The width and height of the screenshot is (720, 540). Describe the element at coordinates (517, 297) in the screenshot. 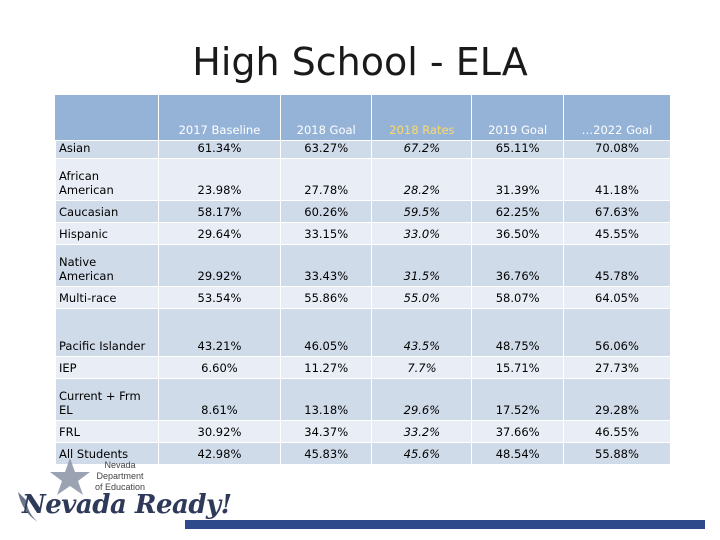

I see `cell-2019-goal: 58.07%` at that location.